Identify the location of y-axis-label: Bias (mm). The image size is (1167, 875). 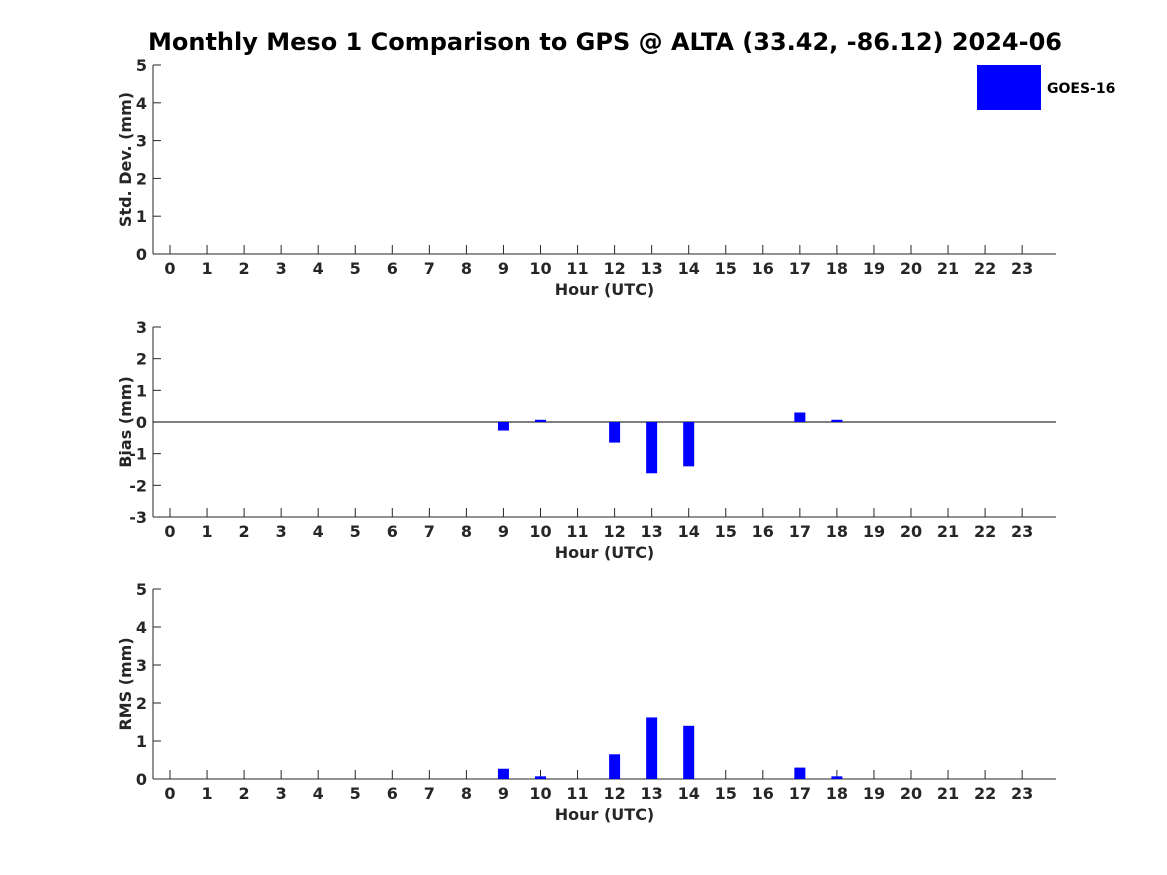
(125, 422).